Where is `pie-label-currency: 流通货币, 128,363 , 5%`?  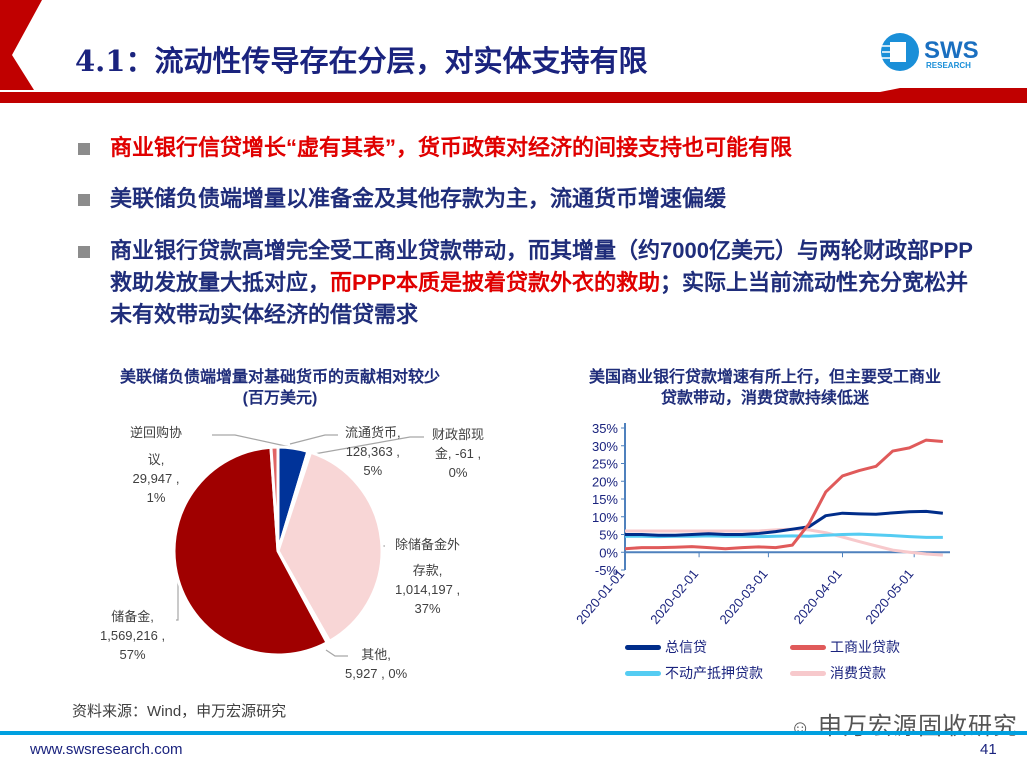 pie-label-currency: 流通货币, 128,363 , 5% is located at coordinates (373, 451).